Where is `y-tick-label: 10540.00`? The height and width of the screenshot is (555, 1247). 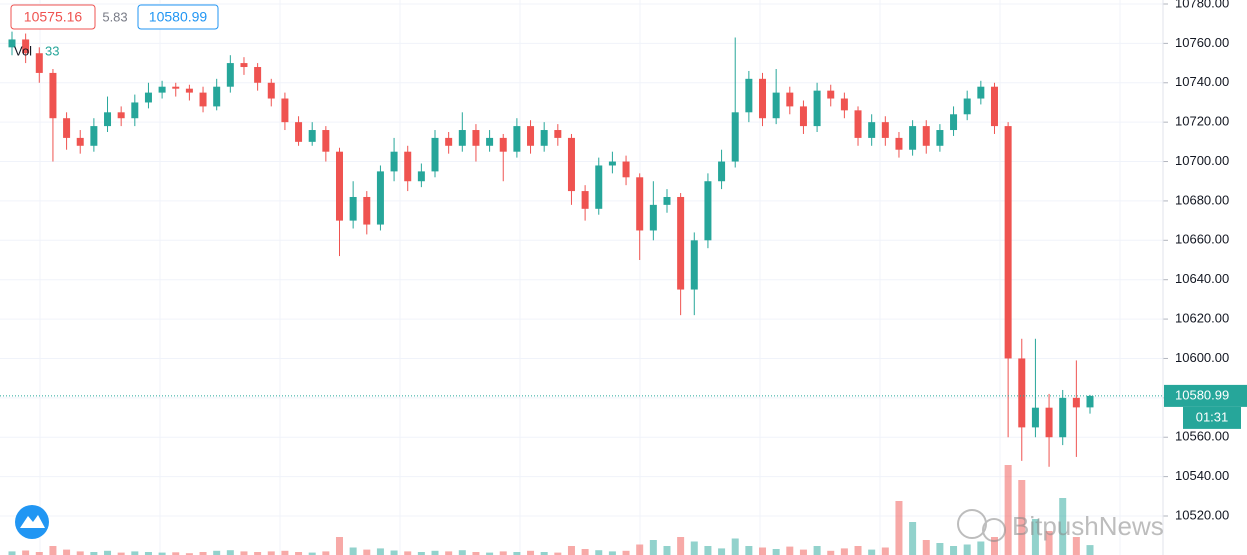 y-tick-label: 10540.00 is located at coordinates (1202, 475).